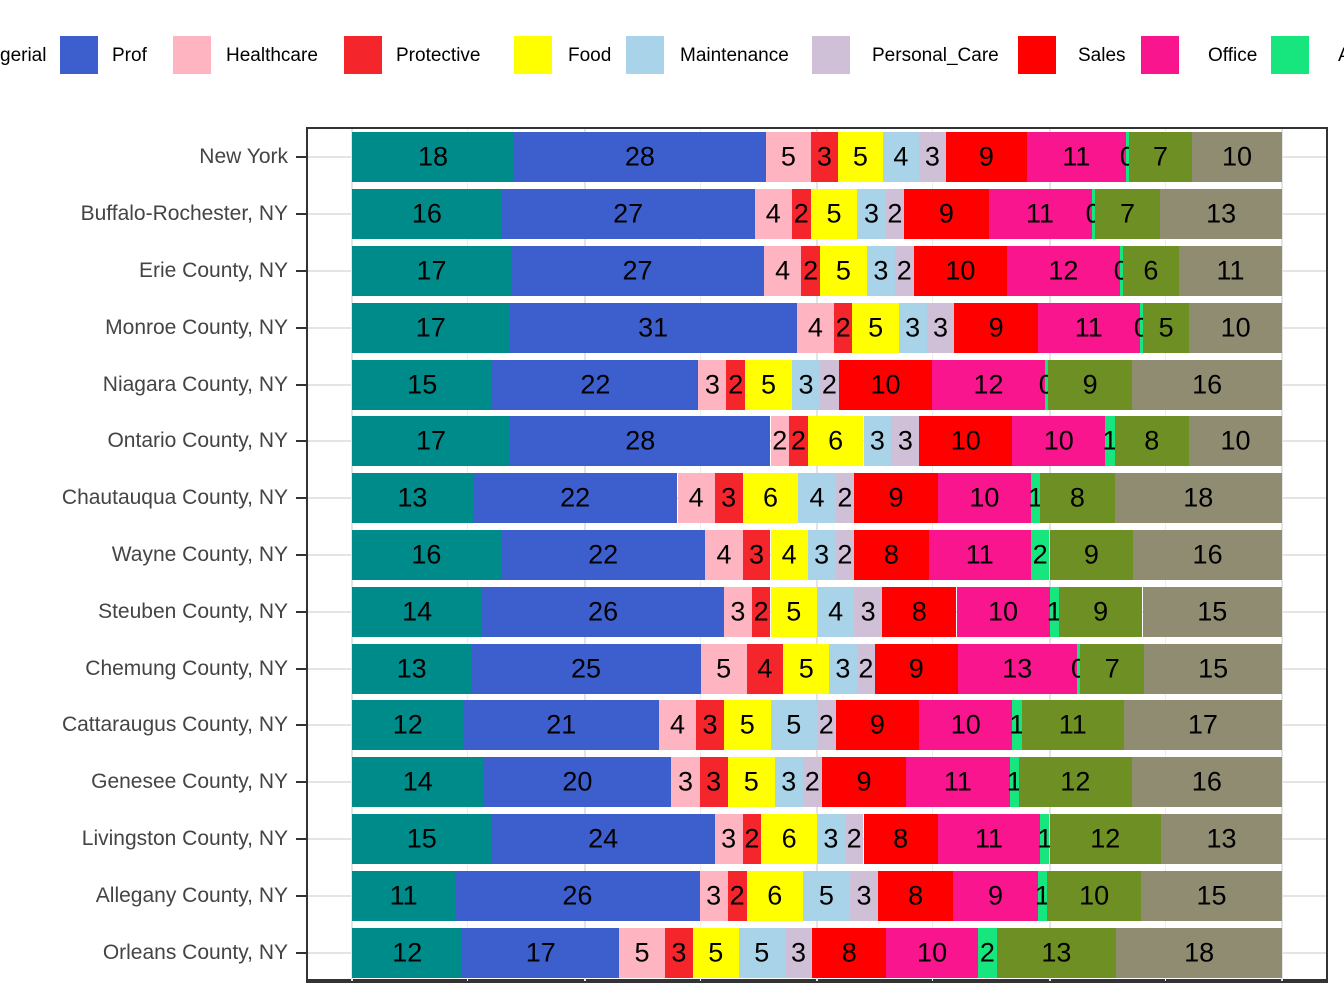 Image resolution: width=1344 pixels, height=1008 pixels. I want to click on bar-segment-value-label: 14, so click(417, 781).